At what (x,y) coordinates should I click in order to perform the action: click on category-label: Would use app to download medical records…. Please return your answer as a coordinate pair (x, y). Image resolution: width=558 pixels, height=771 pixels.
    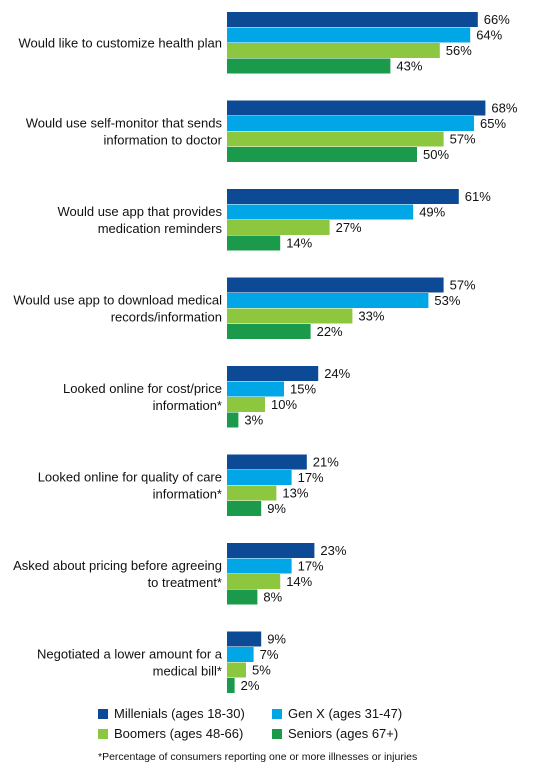
    Looking at the image, I should click on (117, 308).